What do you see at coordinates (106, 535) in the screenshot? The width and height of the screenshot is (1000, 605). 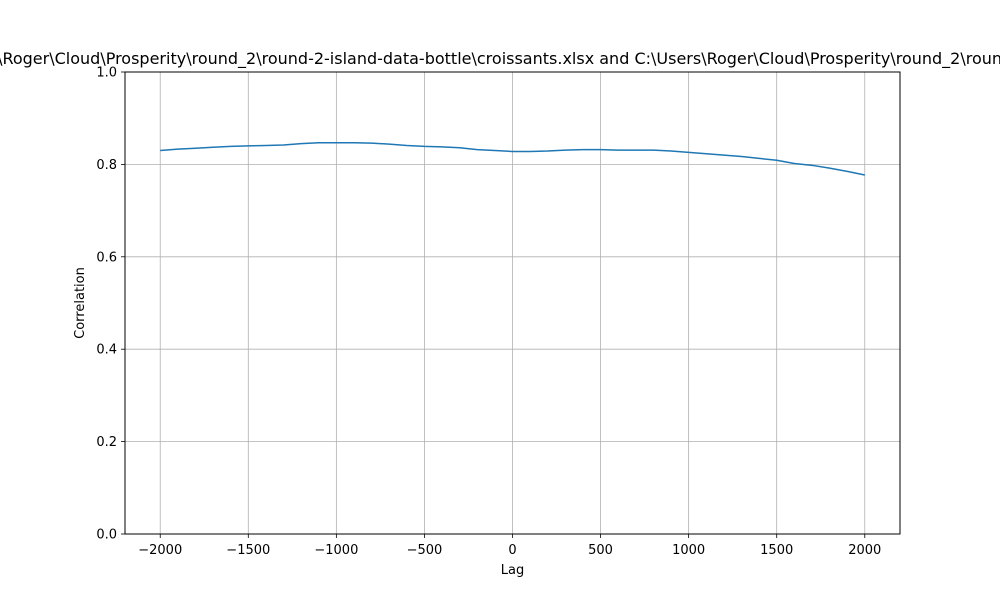 I see `y-tick-label: 0.0` at bounding box center [106, 535].